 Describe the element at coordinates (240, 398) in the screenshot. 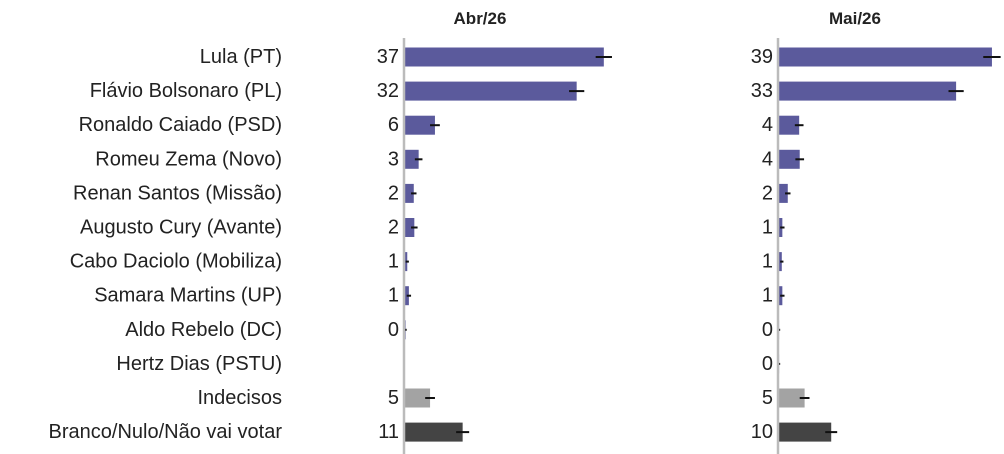

I see `candidate-label: Indecisos` at that location.